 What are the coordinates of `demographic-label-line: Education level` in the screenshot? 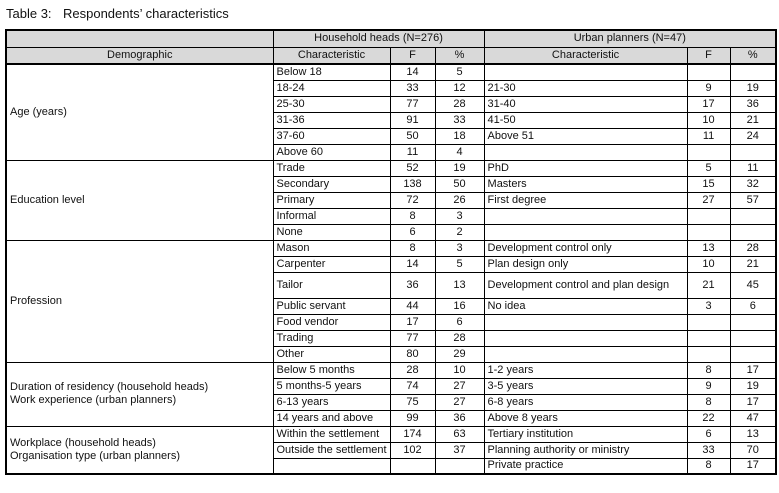 It's located at (47, 199).